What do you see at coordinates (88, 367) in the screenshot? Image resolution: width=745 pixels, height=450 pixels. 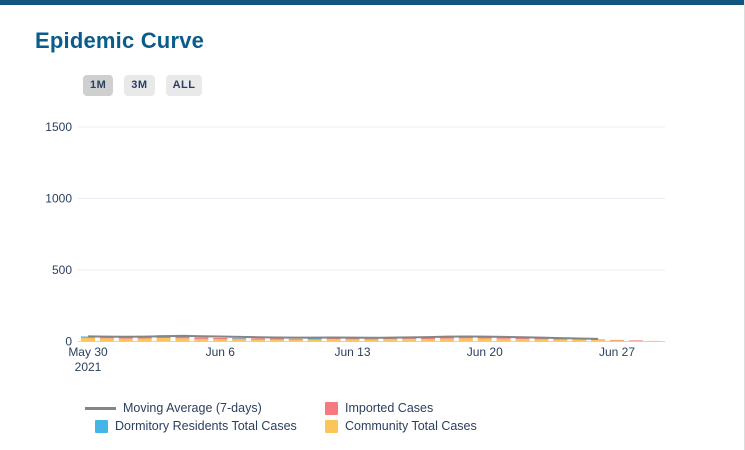 I see `x-tick-year-label: 2021` at bounding box center [88, 367].